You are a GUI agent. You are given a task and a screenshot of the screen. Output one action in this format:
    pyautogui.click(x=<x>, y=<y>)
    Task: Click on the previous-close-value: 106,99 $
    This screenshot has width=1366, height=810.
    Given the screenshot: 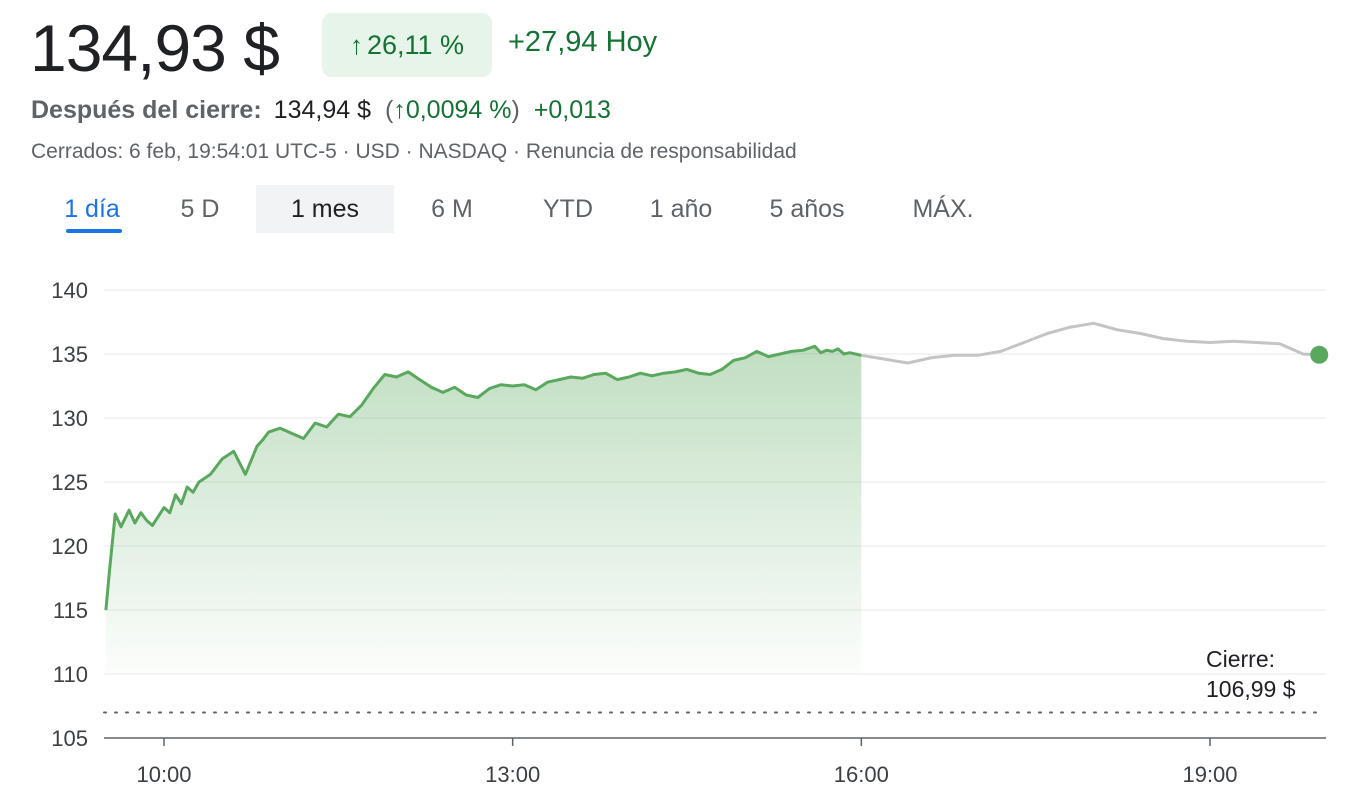 What is the action you would take?
    pyautogui.click(x=1251, y=689)
    